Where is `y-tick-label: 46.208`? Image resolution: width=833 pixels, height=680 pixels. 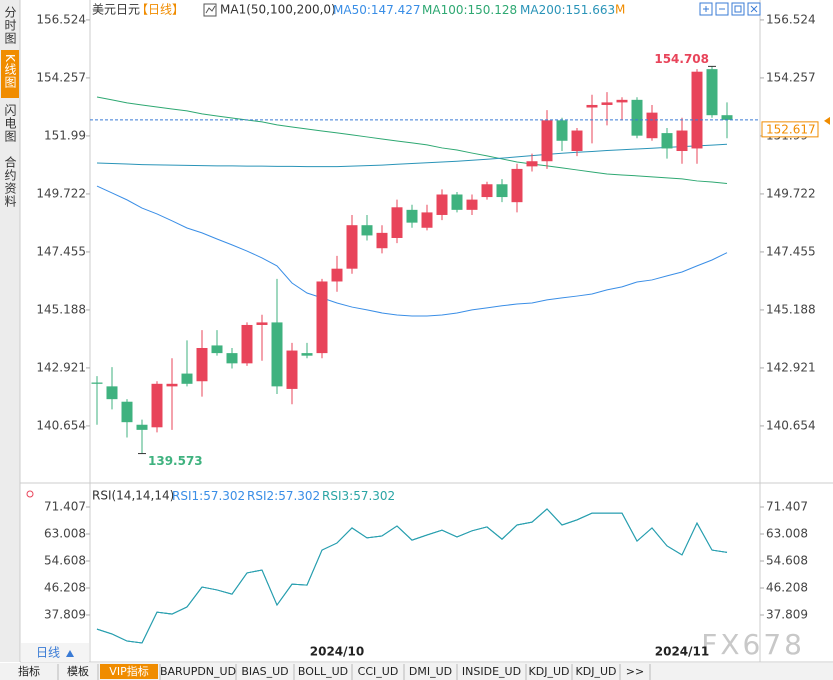 y-tick-label: 46.208 is located at coordinates (65, 587).